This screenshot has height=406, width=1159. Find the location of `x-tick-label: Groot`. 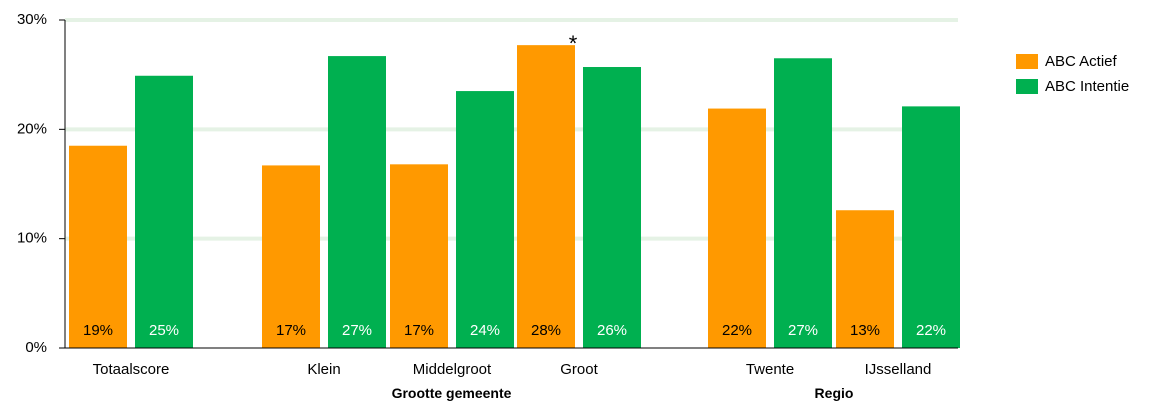

x-tick-label: Groot is located at coordinates (579, 369).